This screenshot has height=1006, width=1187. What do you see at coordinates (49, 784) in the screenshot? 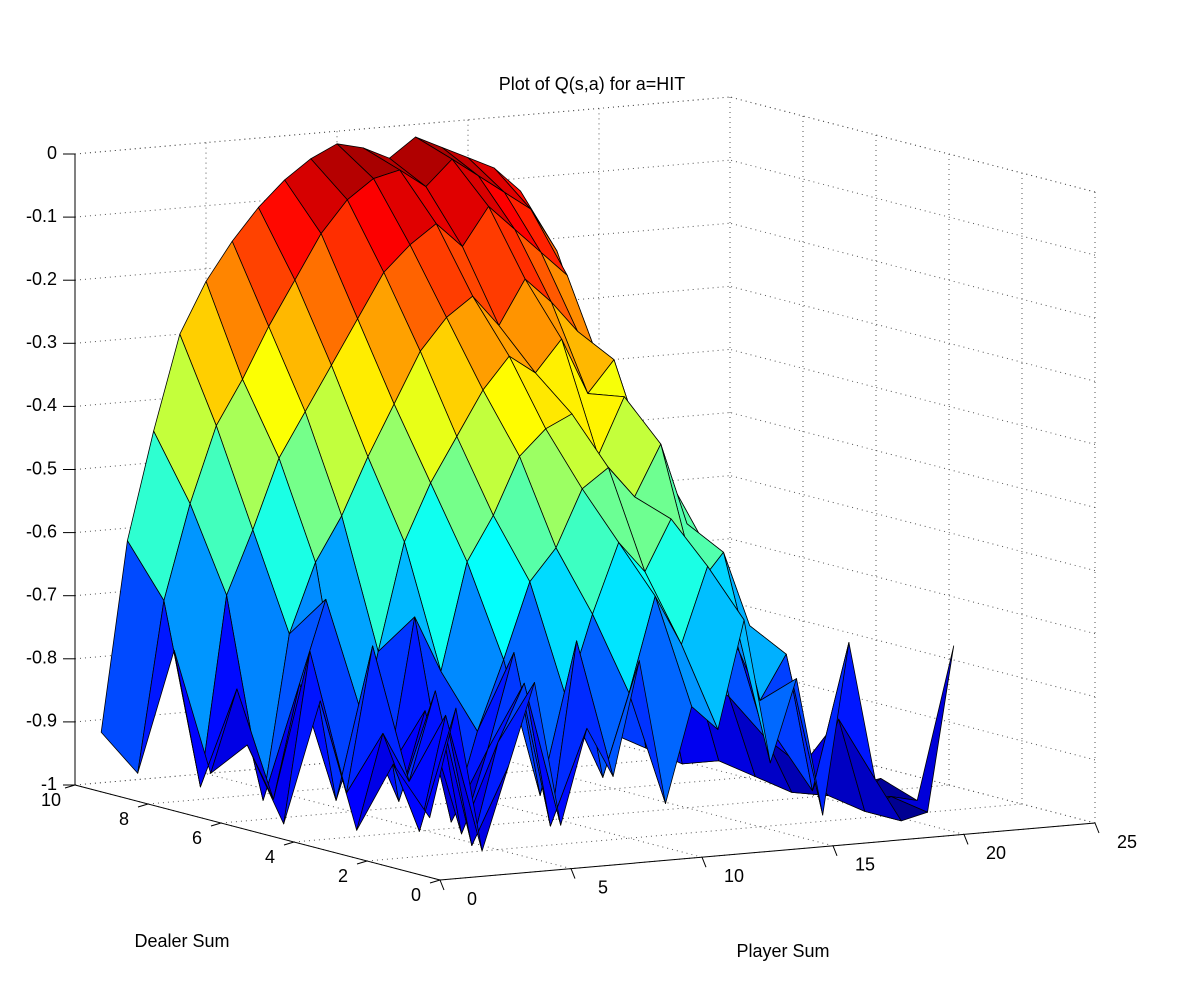
I see `z-tick-label: -1` at bounding box center [49, 784].